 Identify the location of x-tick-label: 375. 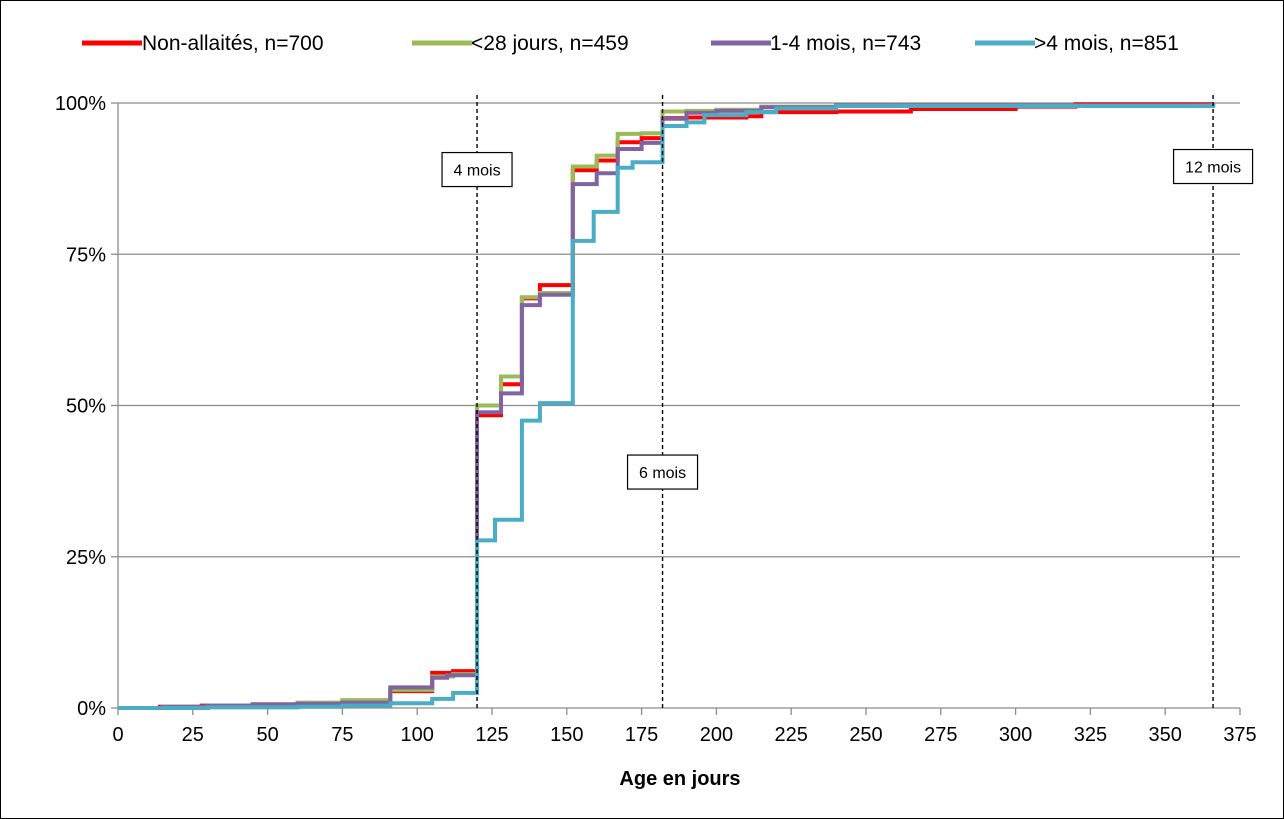
(1239, 735).